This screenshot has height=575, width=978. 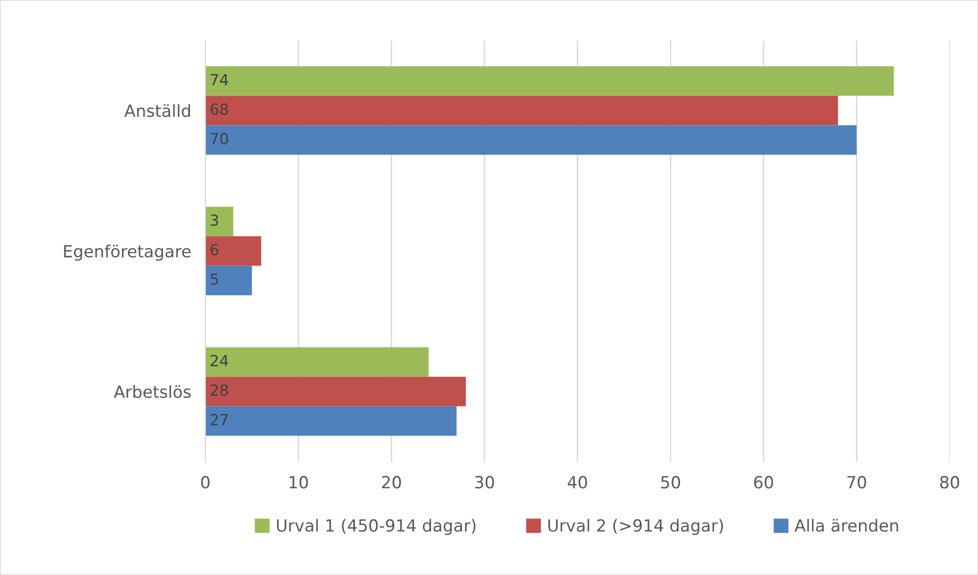 I want to click on data-label: 27, so click(x=219, y=420).